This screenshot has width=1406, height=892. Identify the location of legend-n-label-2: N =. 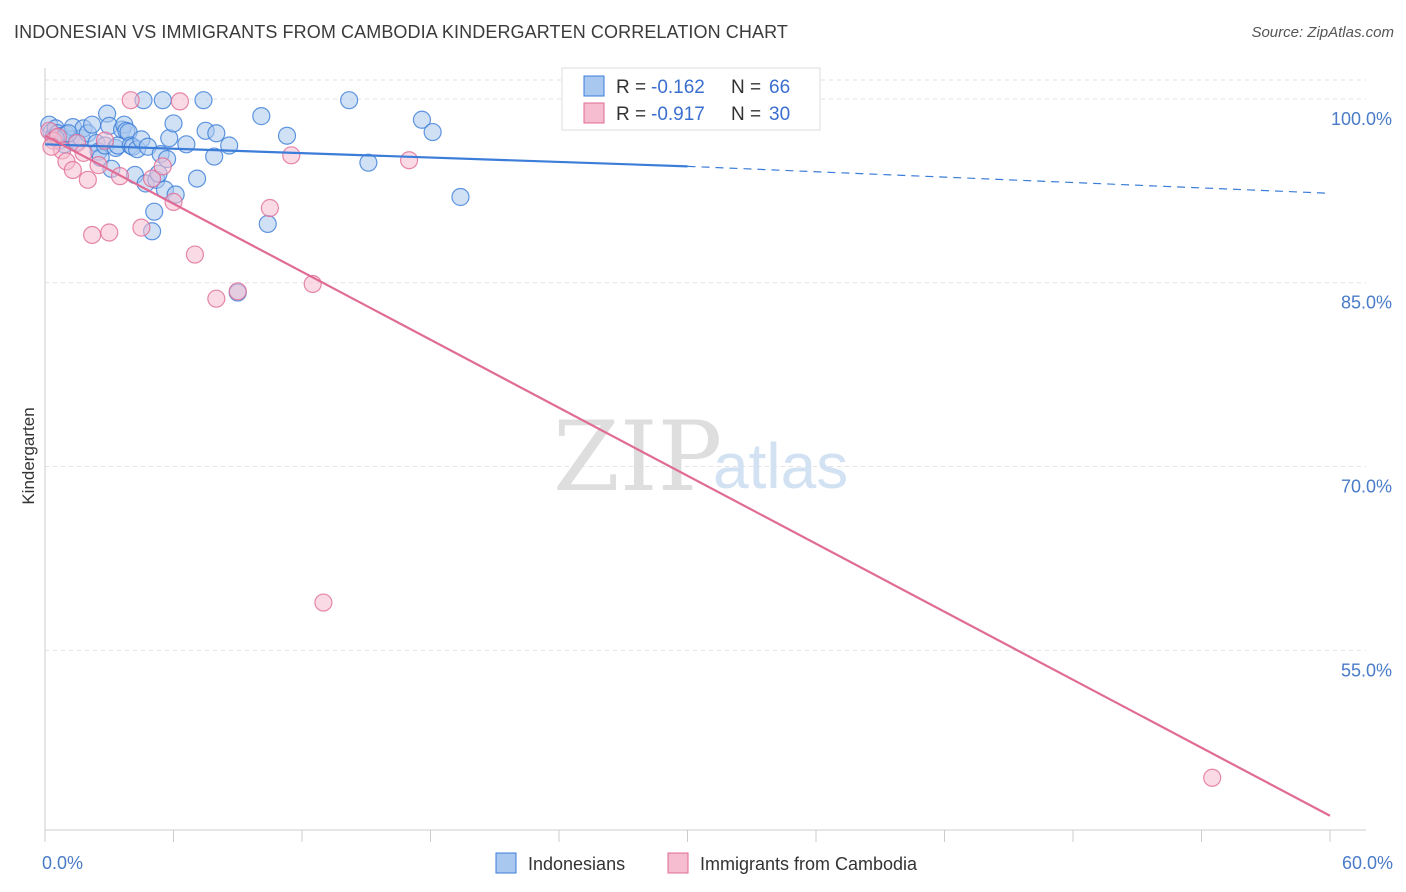
(746, 114).